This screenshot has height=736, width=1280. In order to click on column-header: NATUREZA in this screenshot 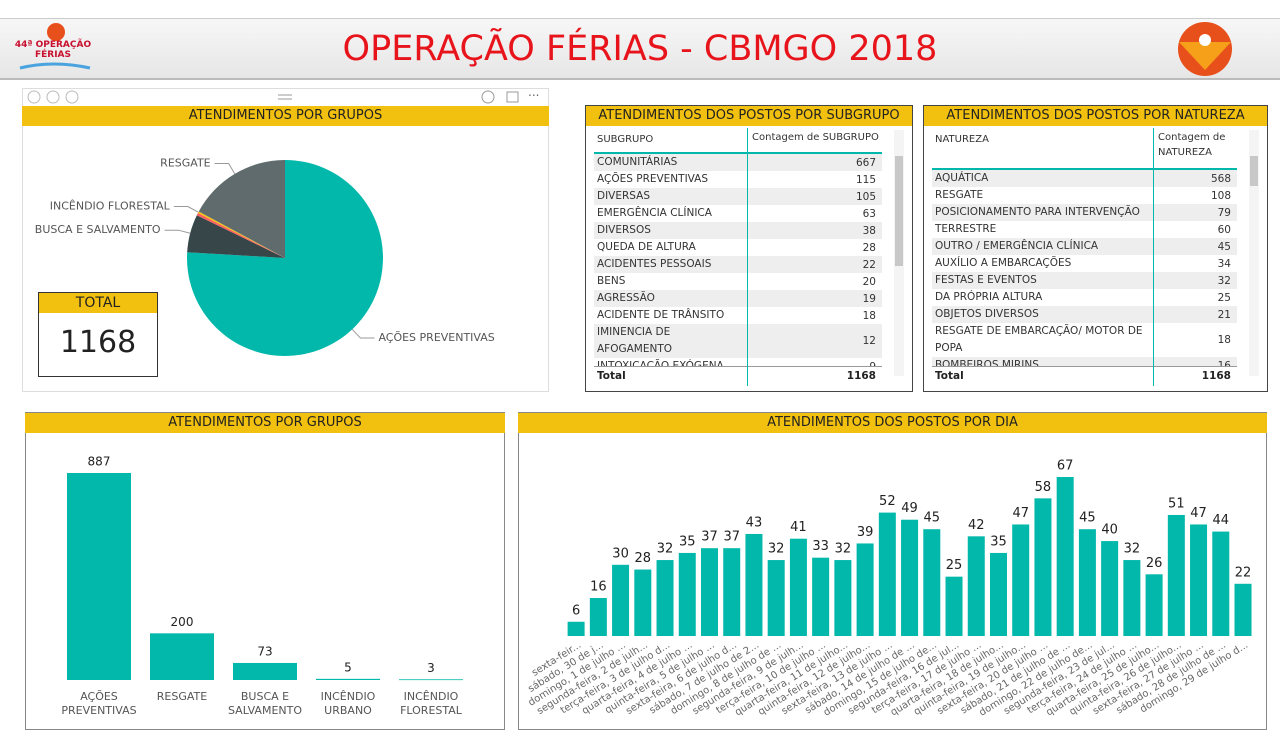, I will do `click(962, 139)`.